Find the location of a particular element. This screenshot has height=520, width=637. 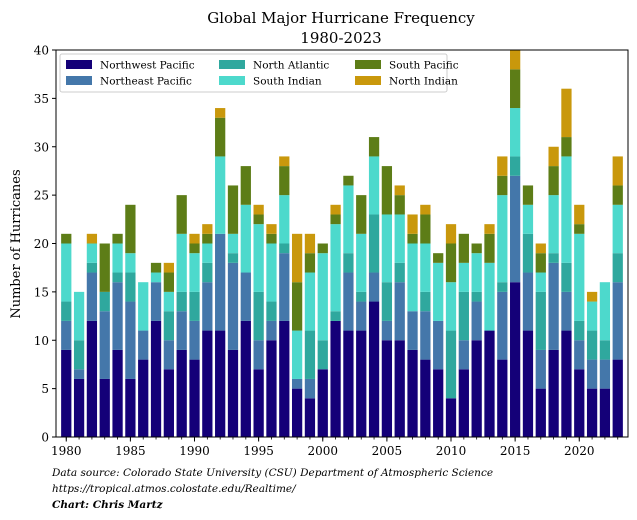

x-tick-label: 2020 is located at coordinates (579, 451).